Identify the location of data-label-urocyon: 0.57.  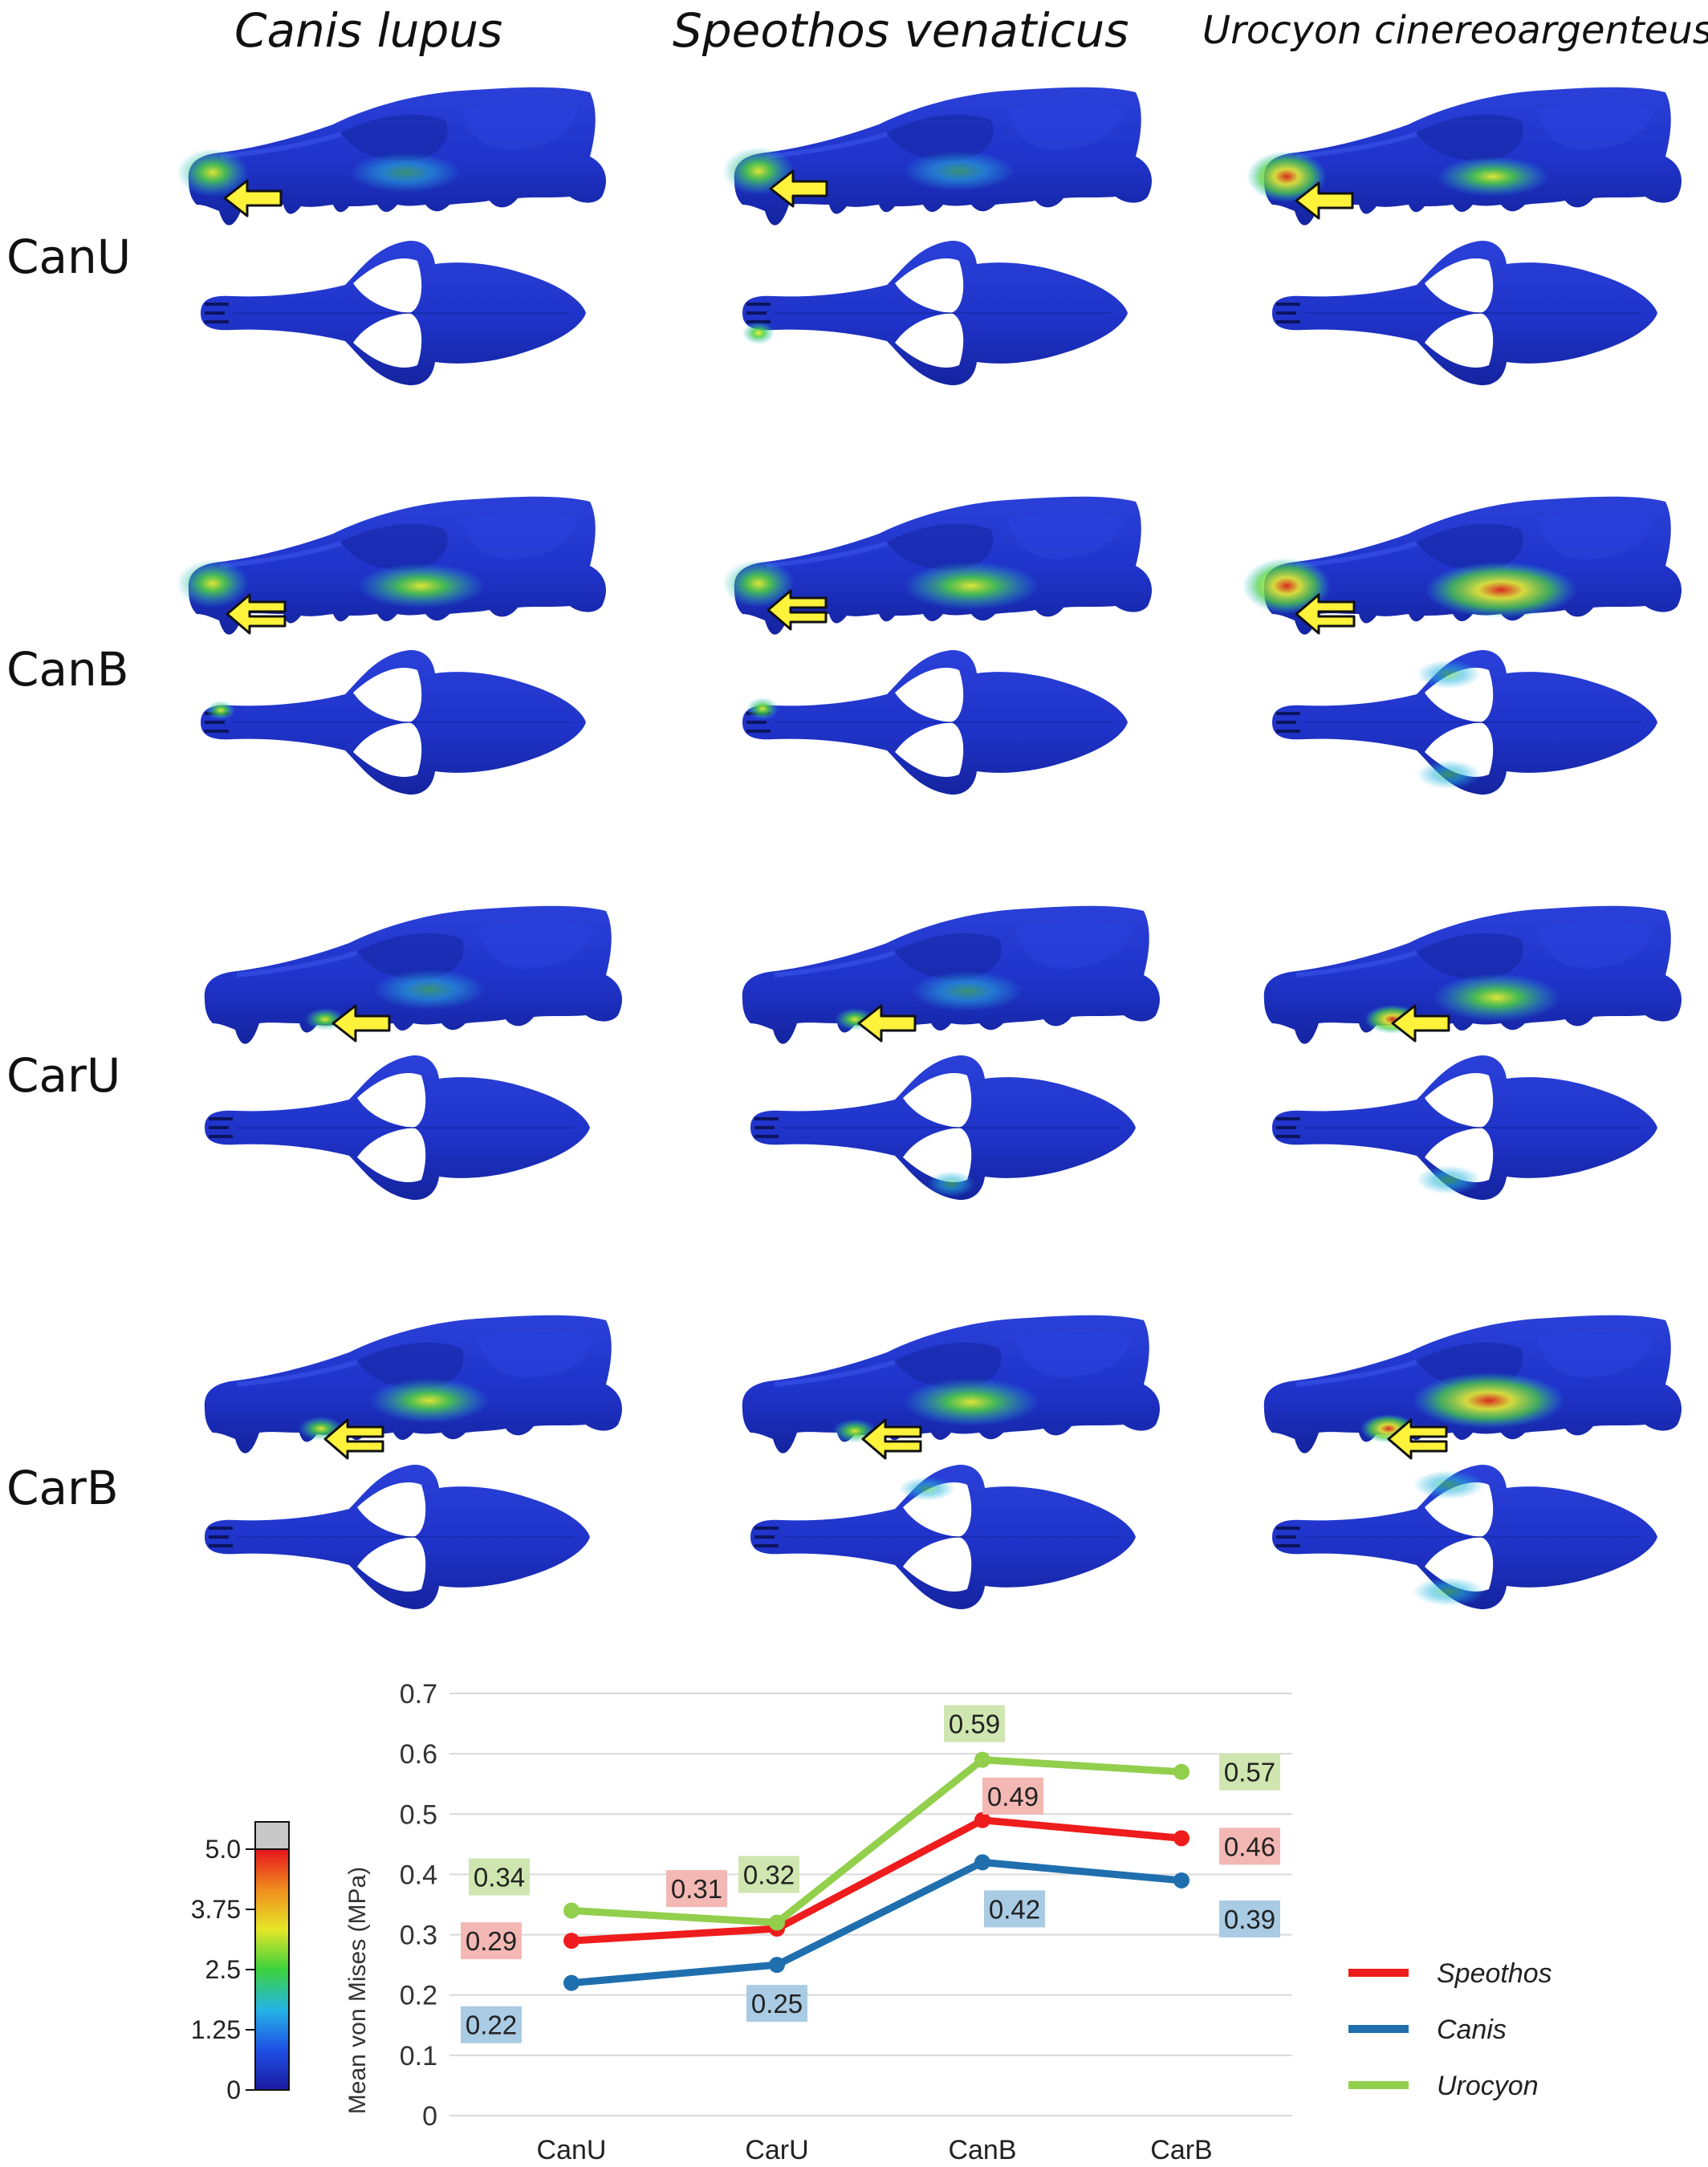
(1249, 1773).